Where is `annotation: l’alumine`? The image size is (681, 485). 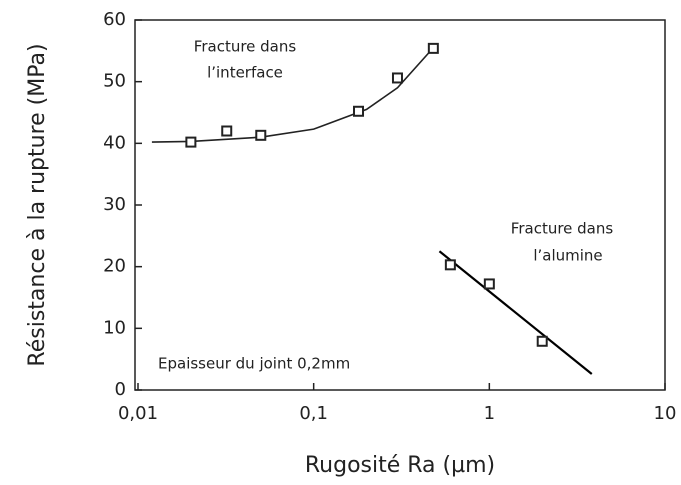
annotation: l’alumine is located at coordinates (567, 256).